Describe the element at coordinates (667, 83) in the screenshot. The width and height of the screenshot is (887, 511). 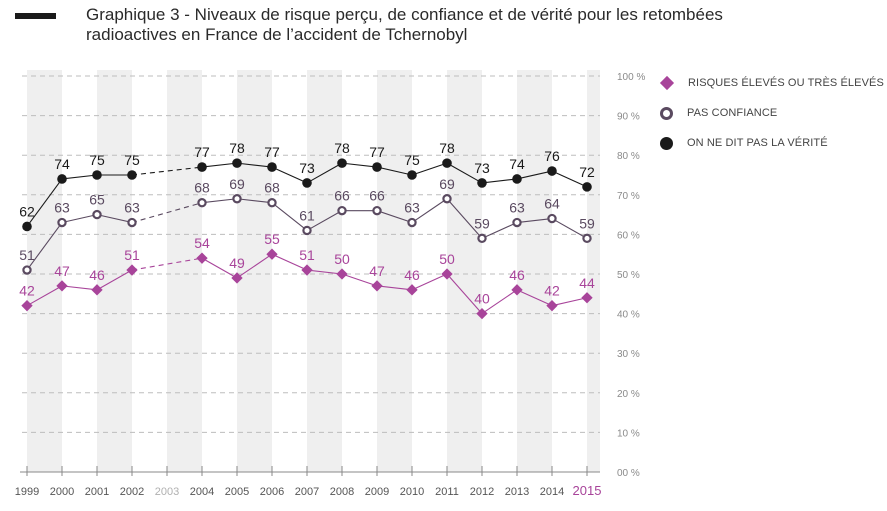
I see `diamond-marker-icon` at that location.